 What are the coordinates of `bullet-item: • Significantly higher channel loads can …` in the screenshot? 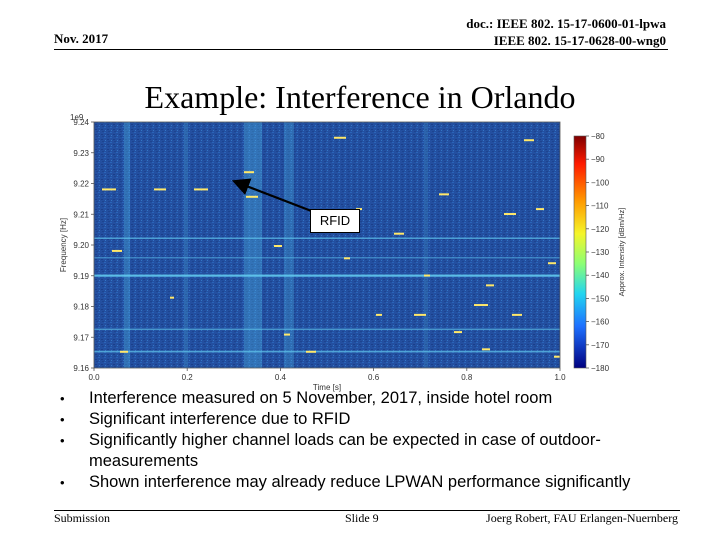 It's located at (376, 451).